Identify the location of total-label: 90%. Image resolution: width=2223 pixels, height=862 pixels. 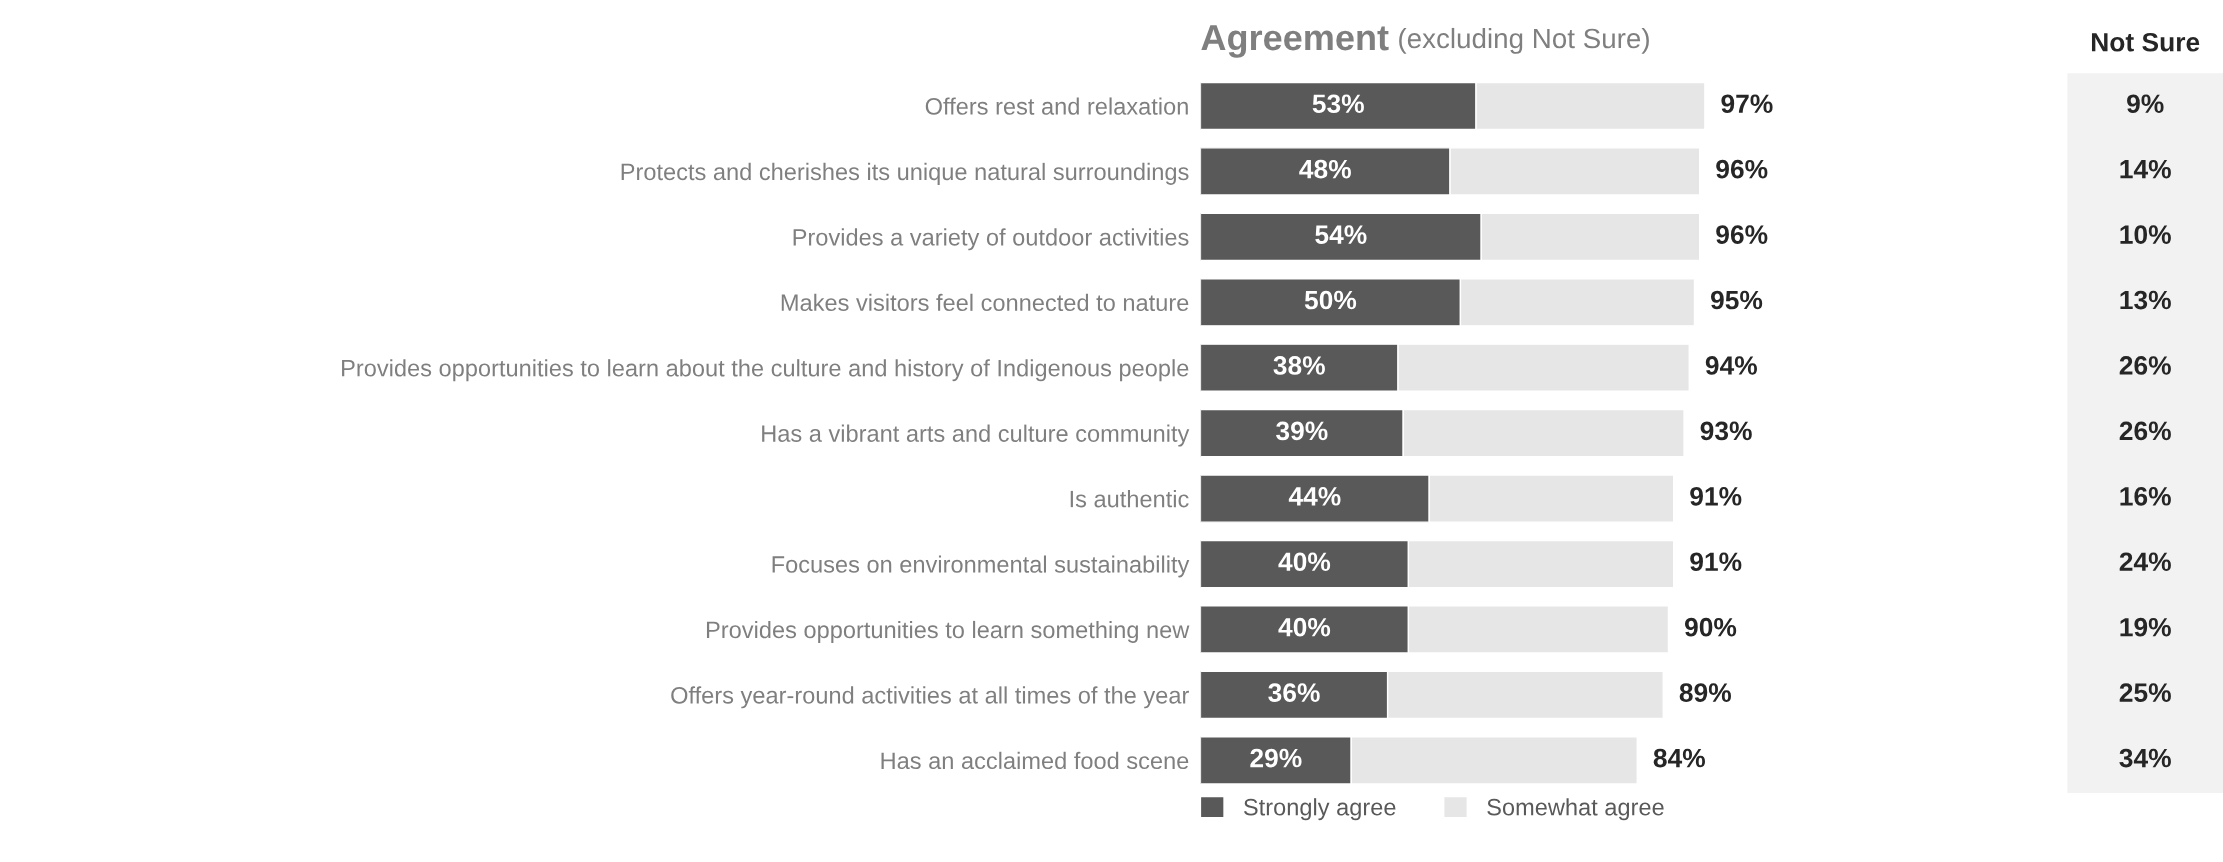
(1710, 627).